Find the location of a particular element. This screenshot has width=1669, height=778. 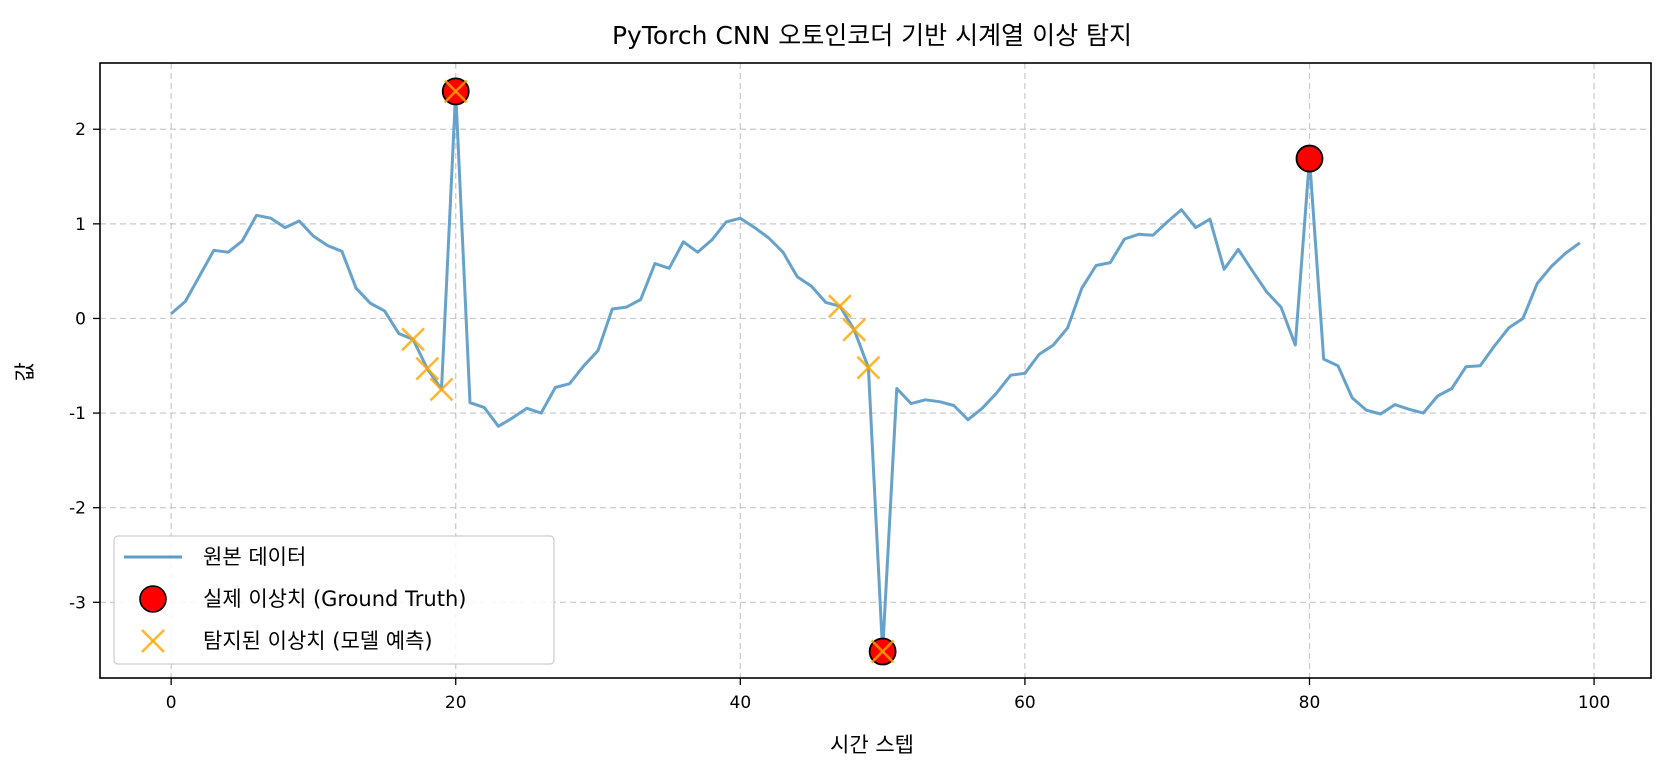

y-tick-label: 1 is located at coordinates (80, 225).